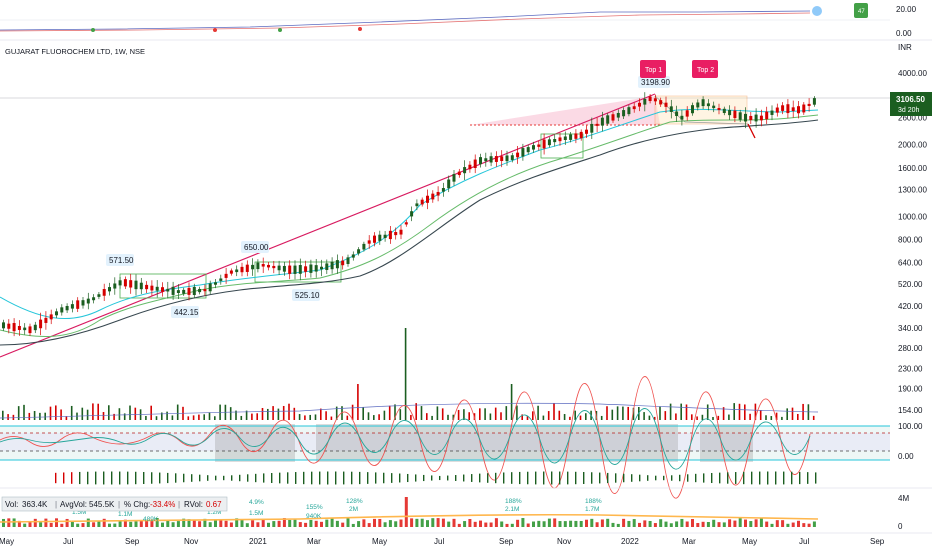  What do you see at coordinates (151, 519) in the screenshot?
I see `volume-annotation: 489K` at bounding box center [151, 519].